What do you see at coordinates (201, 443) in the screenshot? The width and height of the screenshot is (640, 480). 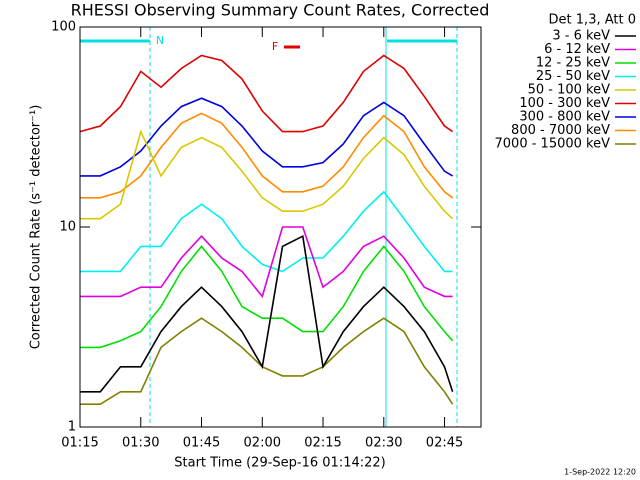 I see `x-tick-label: 01:45` at bounding box center [201, 443].